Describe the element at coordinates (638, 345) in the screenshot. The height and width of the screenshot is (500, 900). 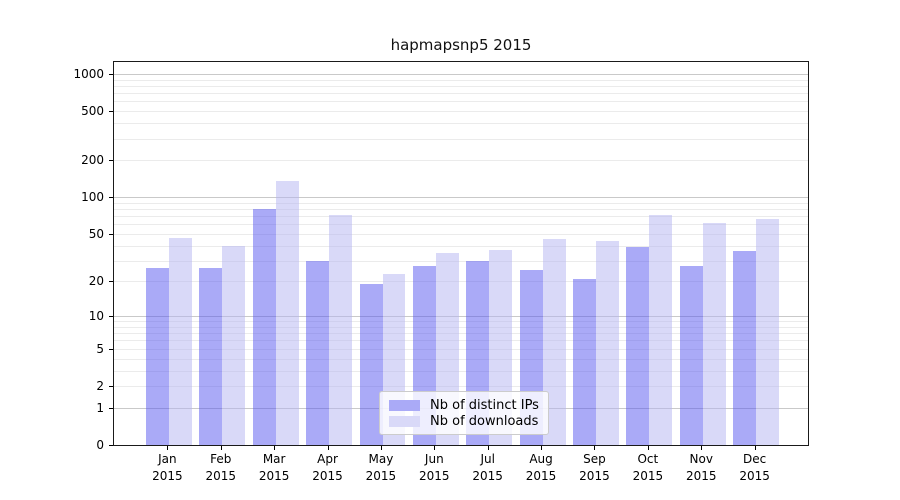
I see `bar-nb-of-distinct-ips-oct` at that location.